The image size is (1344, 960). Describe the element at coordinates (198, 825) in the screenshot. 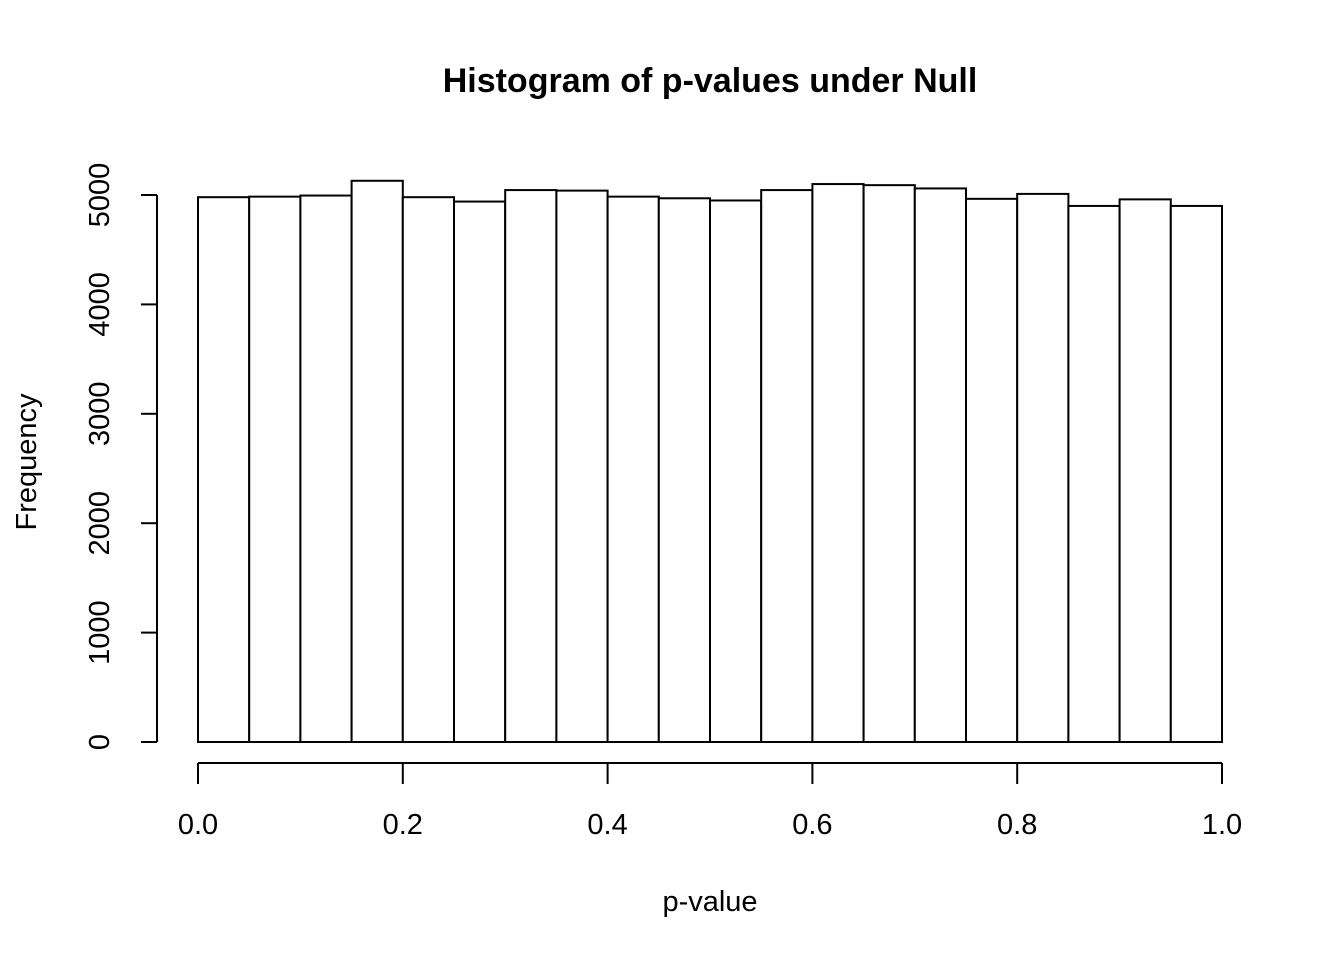

I see `x-tick-label: 0.0` at that location.